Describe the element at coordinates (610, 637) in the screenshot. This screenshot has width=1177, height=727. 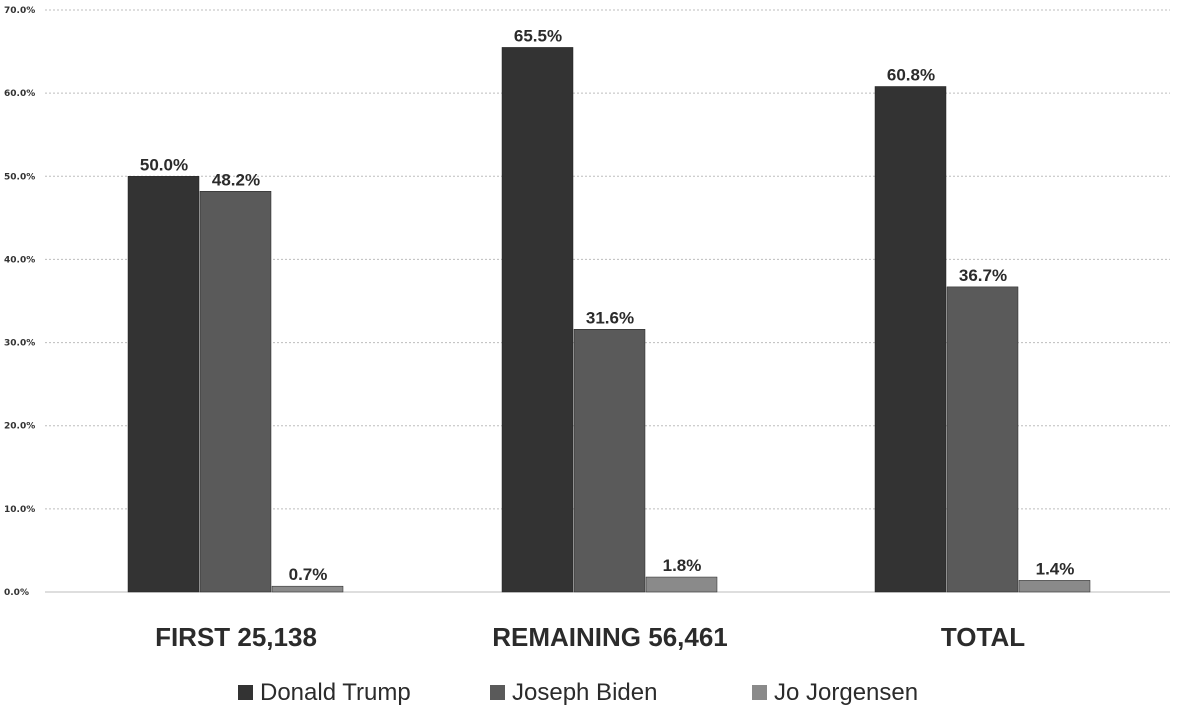
I see `category-label: REMAINING 56,461` at that location.